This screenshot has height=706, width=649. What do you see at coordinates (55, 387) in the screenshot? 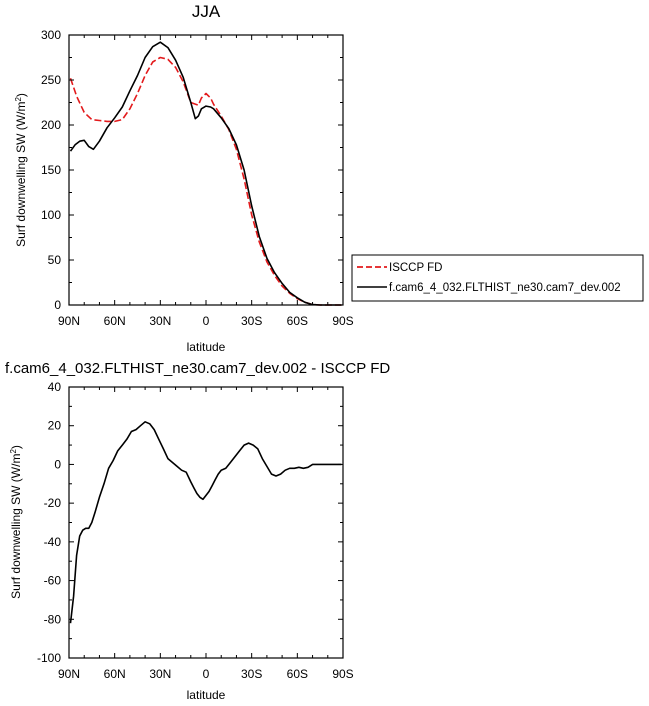
I see `y-tick-label: 40` at bounding box center [55, 387].